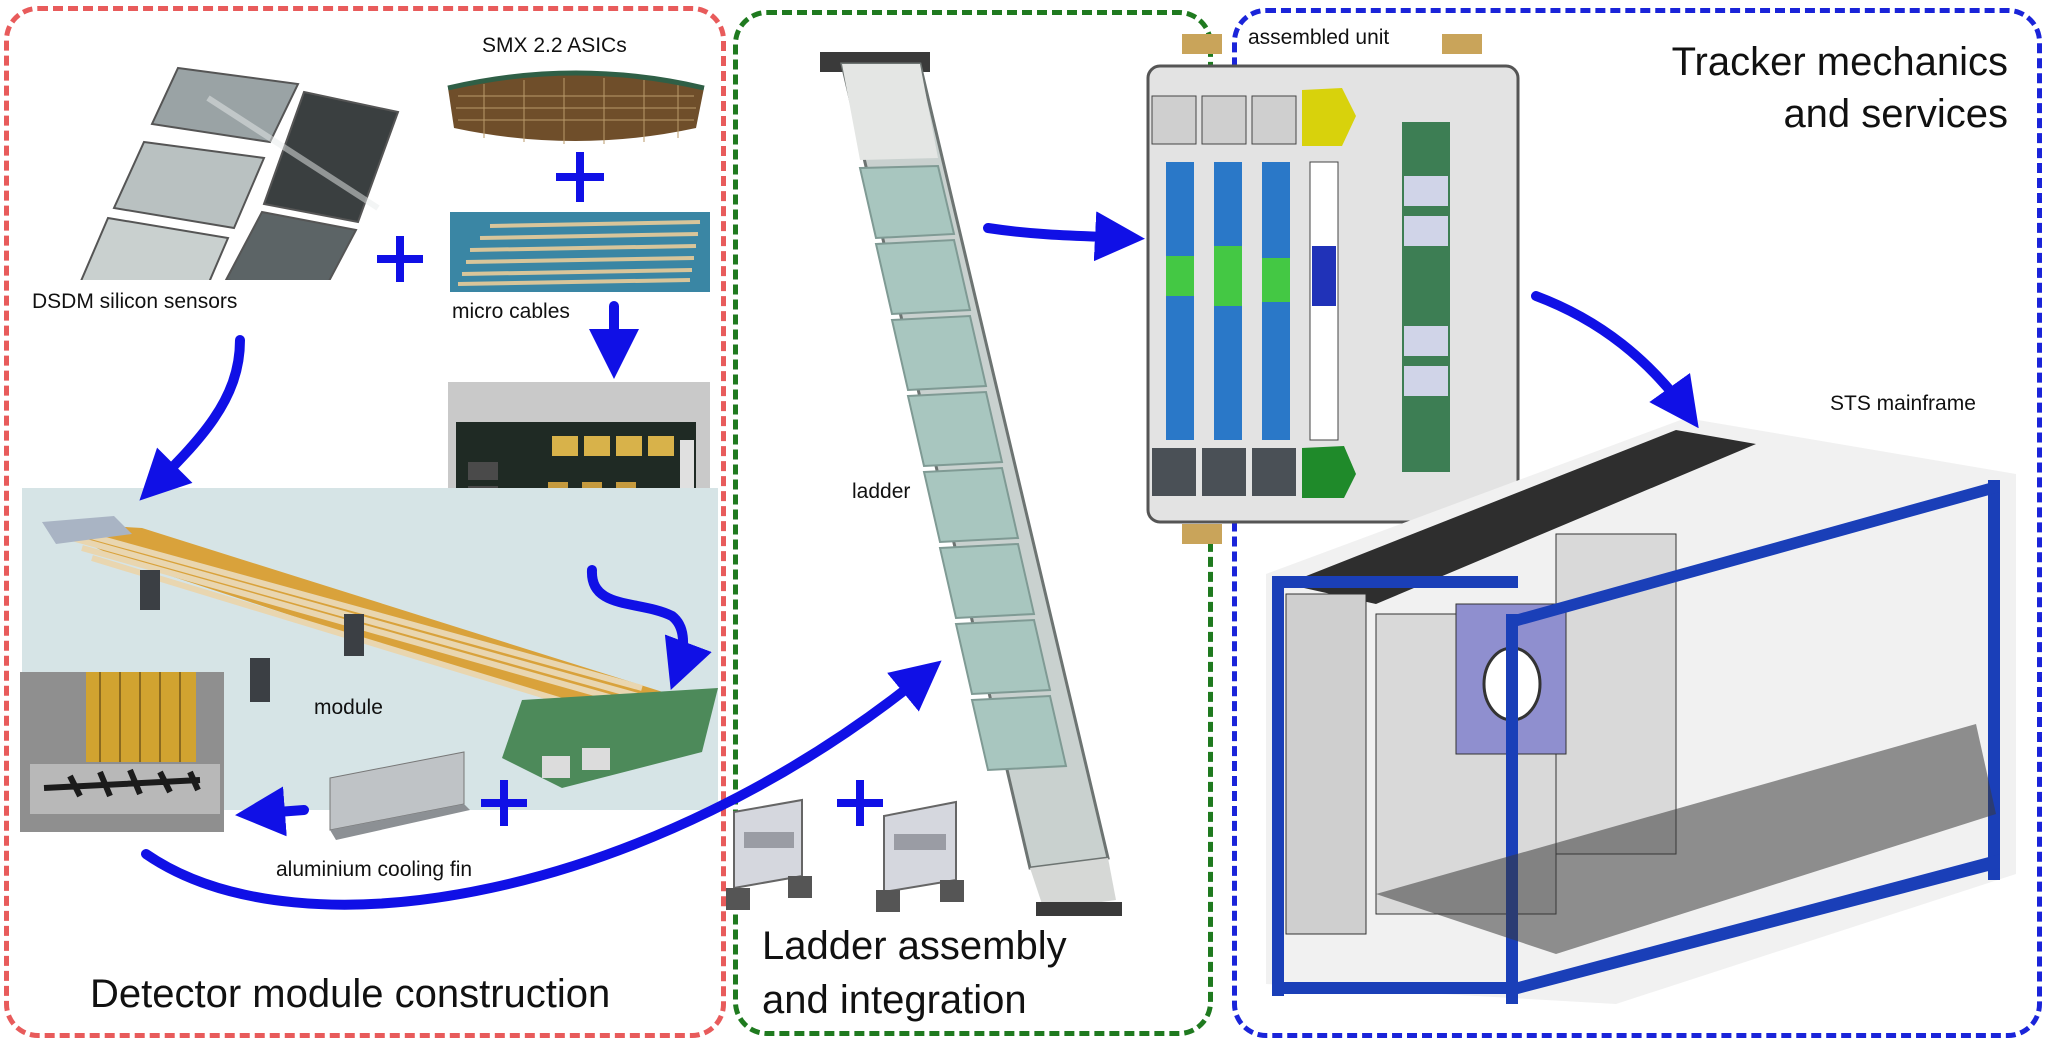 Image resolution: width=2048 pixels, height=1046 pixels. Describe the element at coordinates (1335, 286) in the screenshot. I see `assembled-unit-drawing` at that location.